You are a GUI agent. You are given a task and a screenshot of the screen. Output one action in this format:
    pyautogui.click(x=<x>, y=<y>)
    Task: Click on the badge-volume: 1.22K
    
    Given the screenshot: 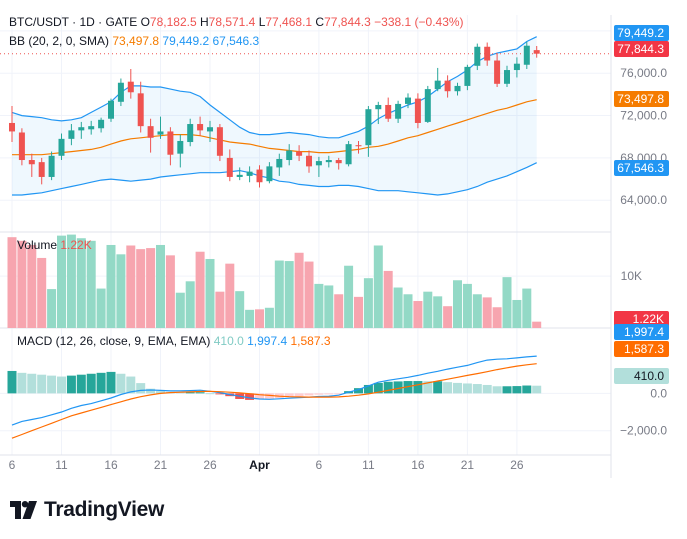 What is the action you would take?
    pyautogui.click(x=641, y=319)
    